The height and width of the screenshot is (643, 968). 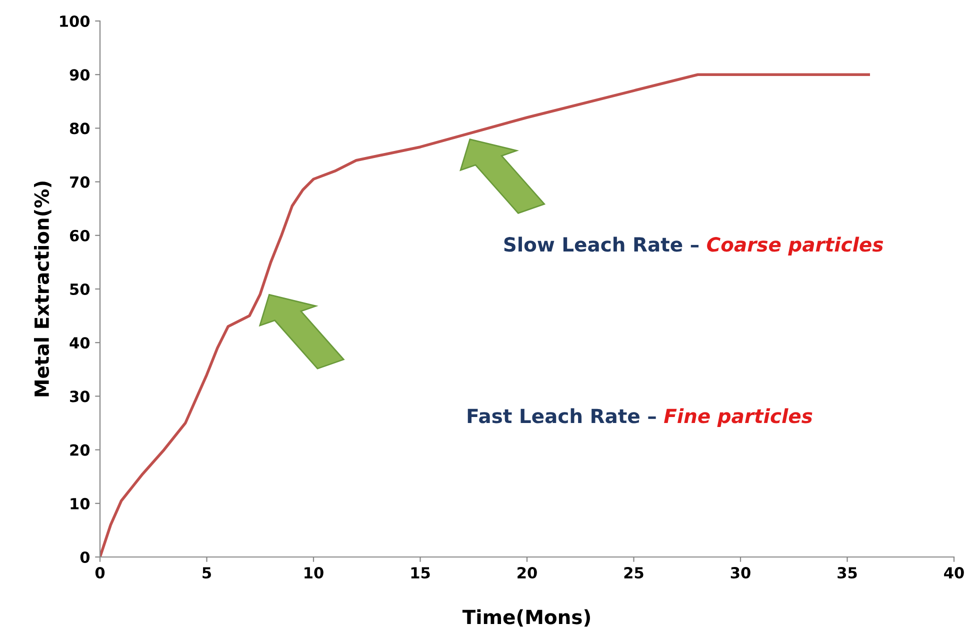 I want to click on x-axis-title: Time(Mons), so click(x=526, y=618).